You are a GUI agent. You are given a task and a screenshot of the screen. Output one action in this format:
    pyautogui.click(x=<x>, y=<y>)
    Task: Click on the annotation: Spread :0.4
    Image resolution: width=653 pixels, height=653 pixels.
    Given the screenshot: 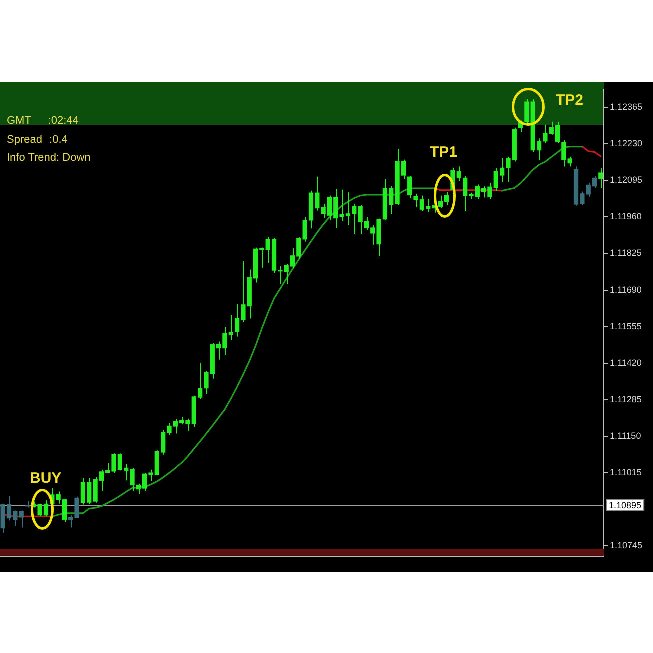 What is the action you would take?
    pyautogui.click(x=37, y=140)
    